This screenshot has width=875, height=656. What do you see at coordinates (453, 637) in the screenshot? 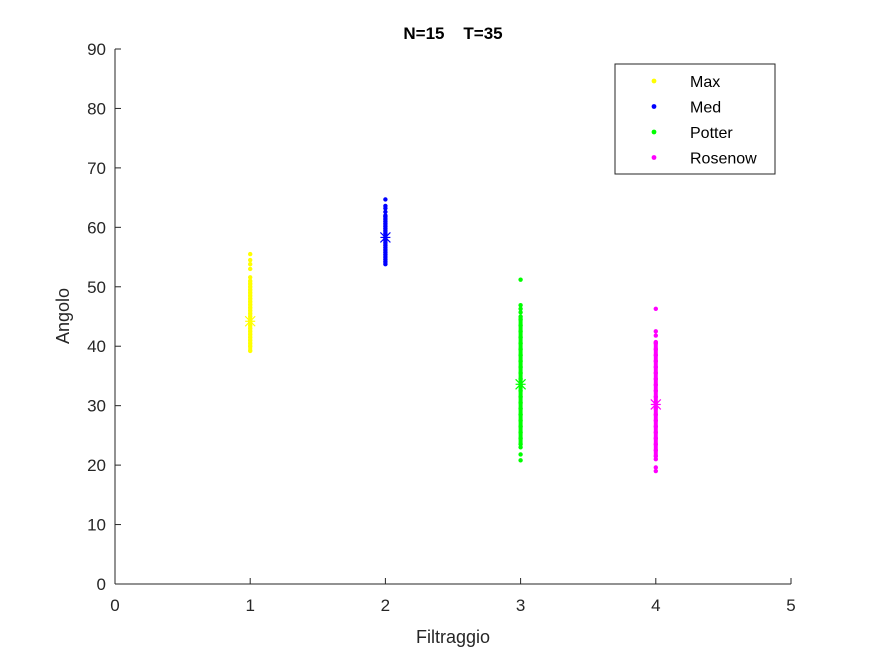
I see `x-axis-label: Filtraggio` at bounding box center [453, 637].